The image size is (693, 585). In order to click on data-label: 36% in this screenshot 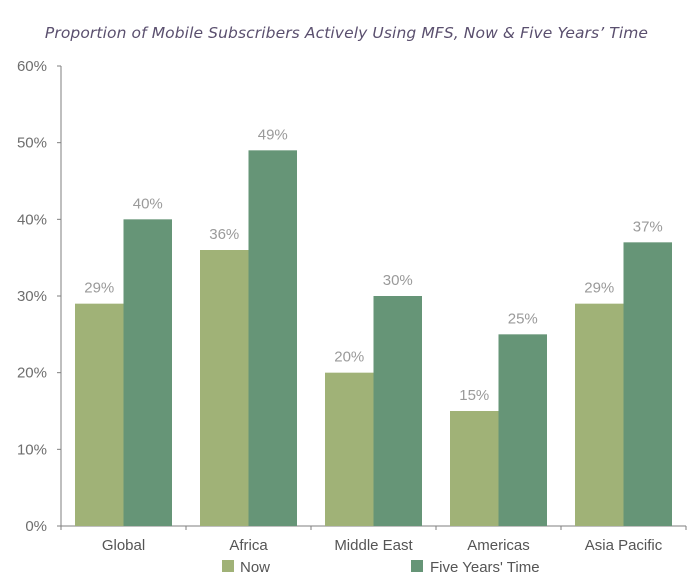, I will do `click(224, 234)`.